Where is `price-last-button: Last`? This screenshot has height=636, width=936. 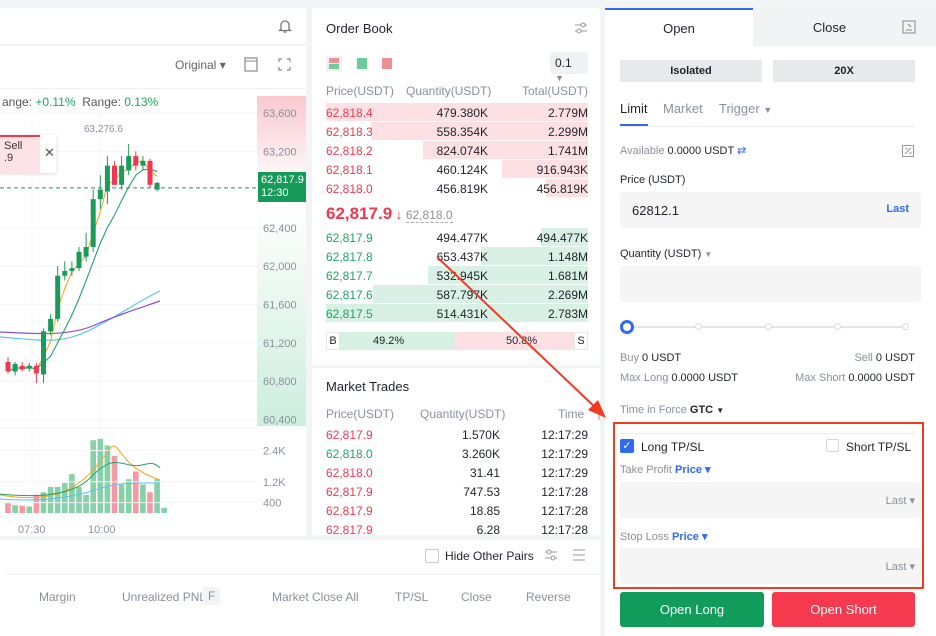 price-last-button: Last is located at coordinates (897, 209).